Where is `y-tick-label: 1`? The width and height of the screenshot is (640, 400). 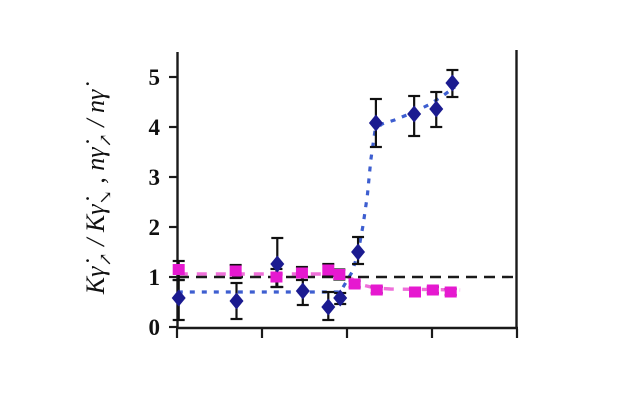 y-tick-label: 1 is located at coordinates (155, 277).